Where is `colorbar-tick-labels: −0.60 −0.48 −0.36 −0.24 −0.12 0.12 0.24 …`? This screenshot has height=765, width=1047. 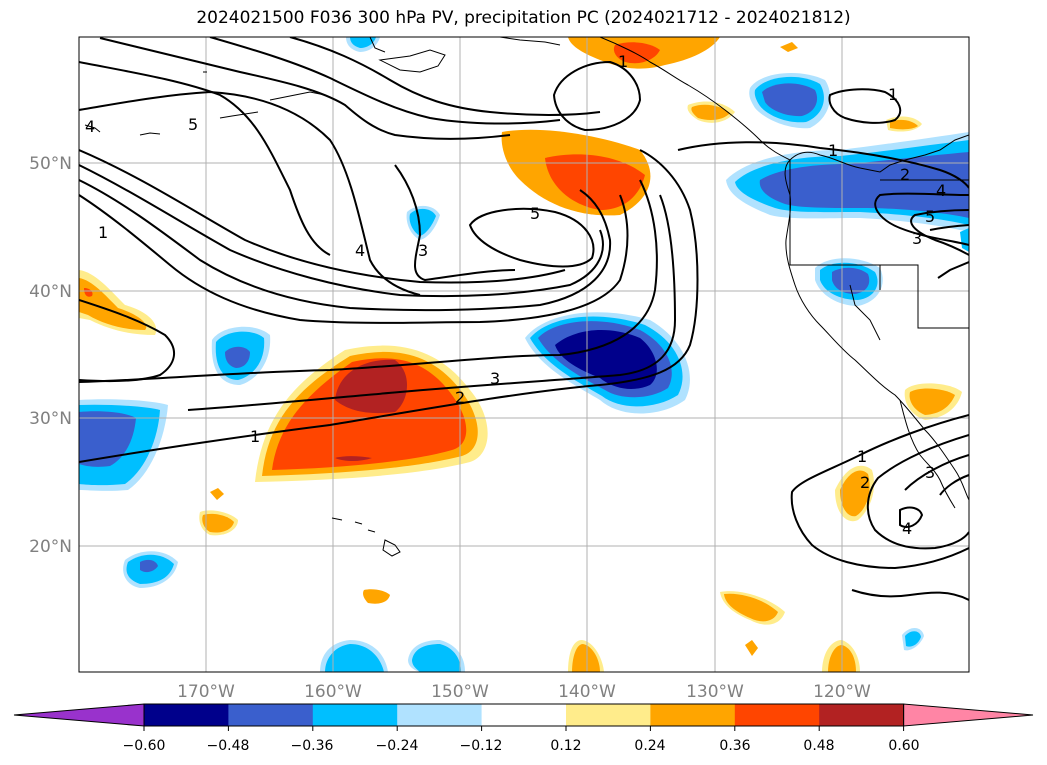
colorbar-tick-labels: −0.60 −0.48 −0.36 −0.24 −0.12 0.12 0.24 … is located at coordinates (521, 746).